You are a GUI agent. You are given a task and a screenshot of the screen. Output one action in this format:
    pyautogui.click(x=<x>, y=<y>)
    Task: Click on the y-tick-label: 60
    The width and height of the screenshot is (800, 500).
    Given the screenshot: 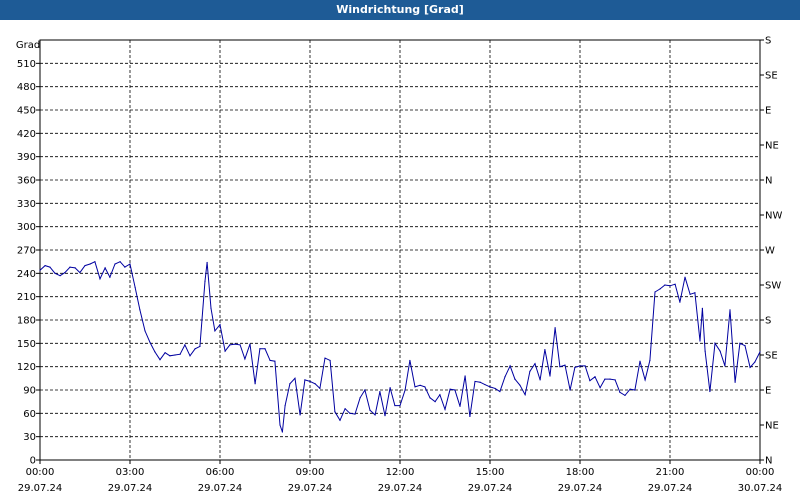 What is the action you would take?
    pyautogui.click(x=29, y=414)
    